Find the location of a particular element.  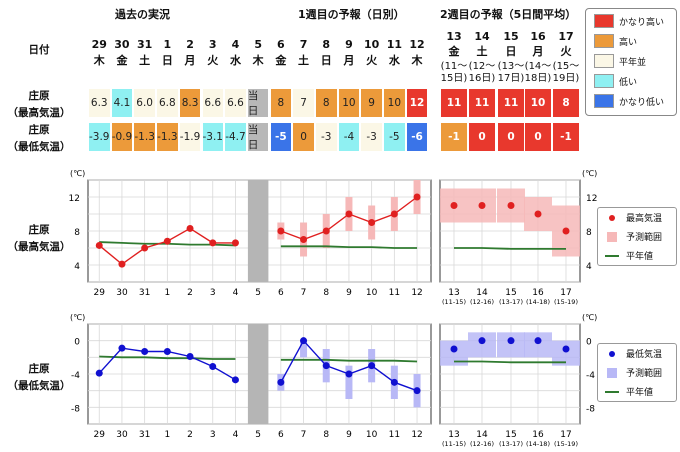

low-xtick: 8 is located at coordinates (326, 435).